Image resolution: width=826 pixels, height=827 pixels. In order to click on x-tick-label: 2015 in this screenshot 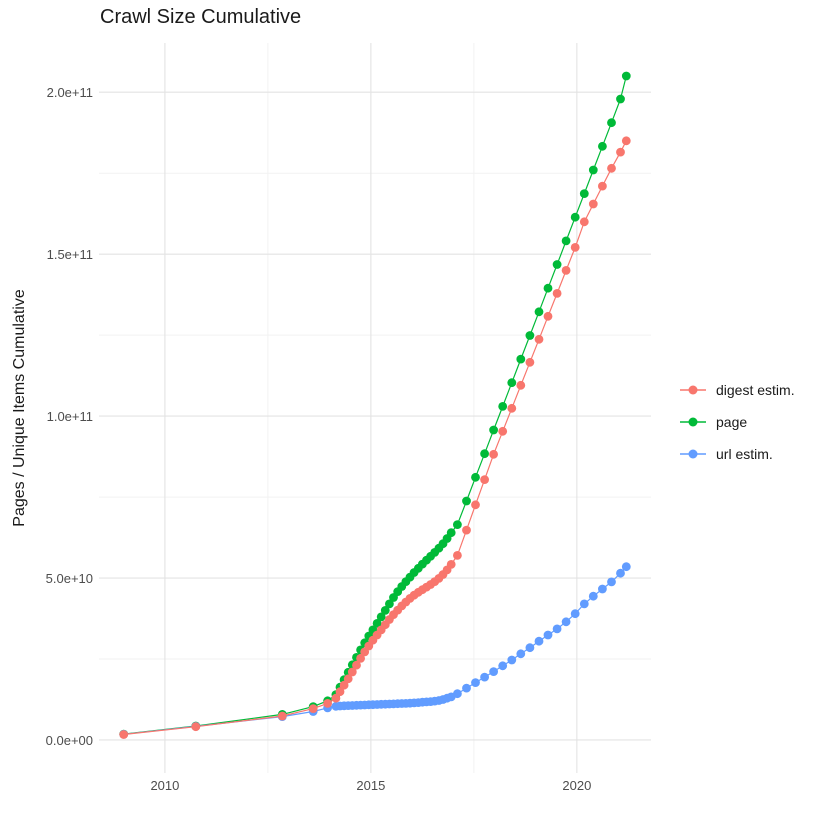, I will do `click(371, 785)`.